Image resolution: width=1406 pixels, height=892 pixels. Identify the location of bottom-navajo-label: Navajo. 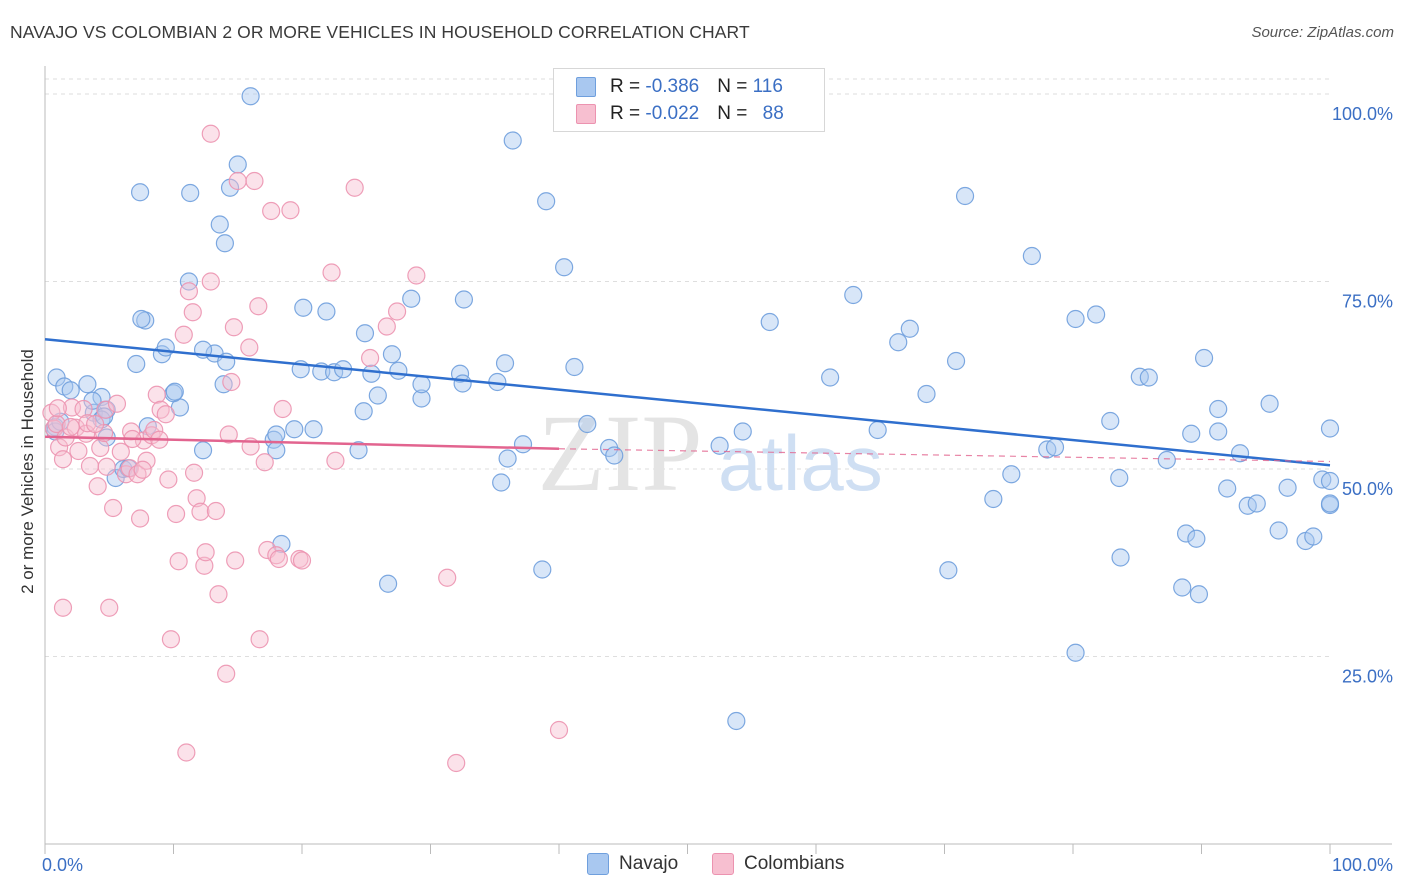
(649, 863).